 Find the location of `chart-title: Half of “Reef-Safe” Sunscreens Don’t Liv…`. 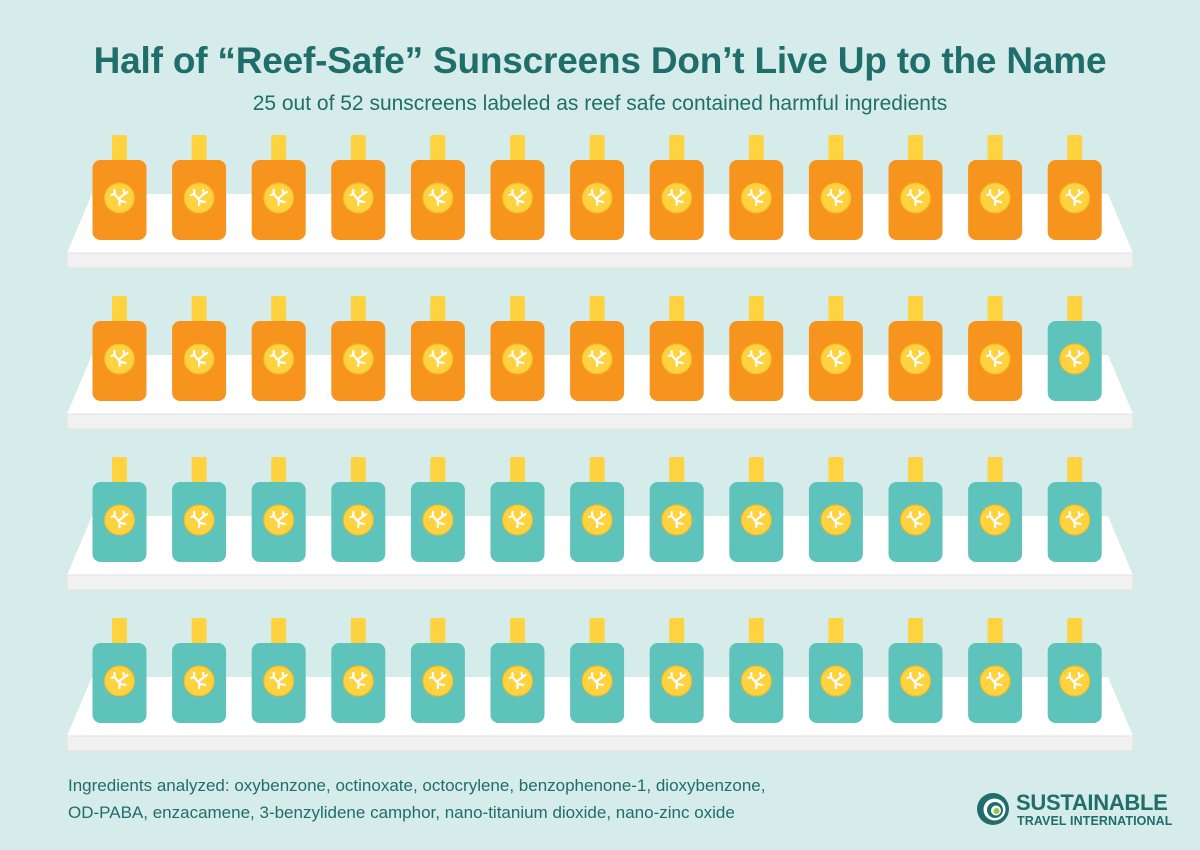

chart-title: Half of “Reef-Safe” Sunscreens Don’t Liv… is located at coordinates (600, 60).